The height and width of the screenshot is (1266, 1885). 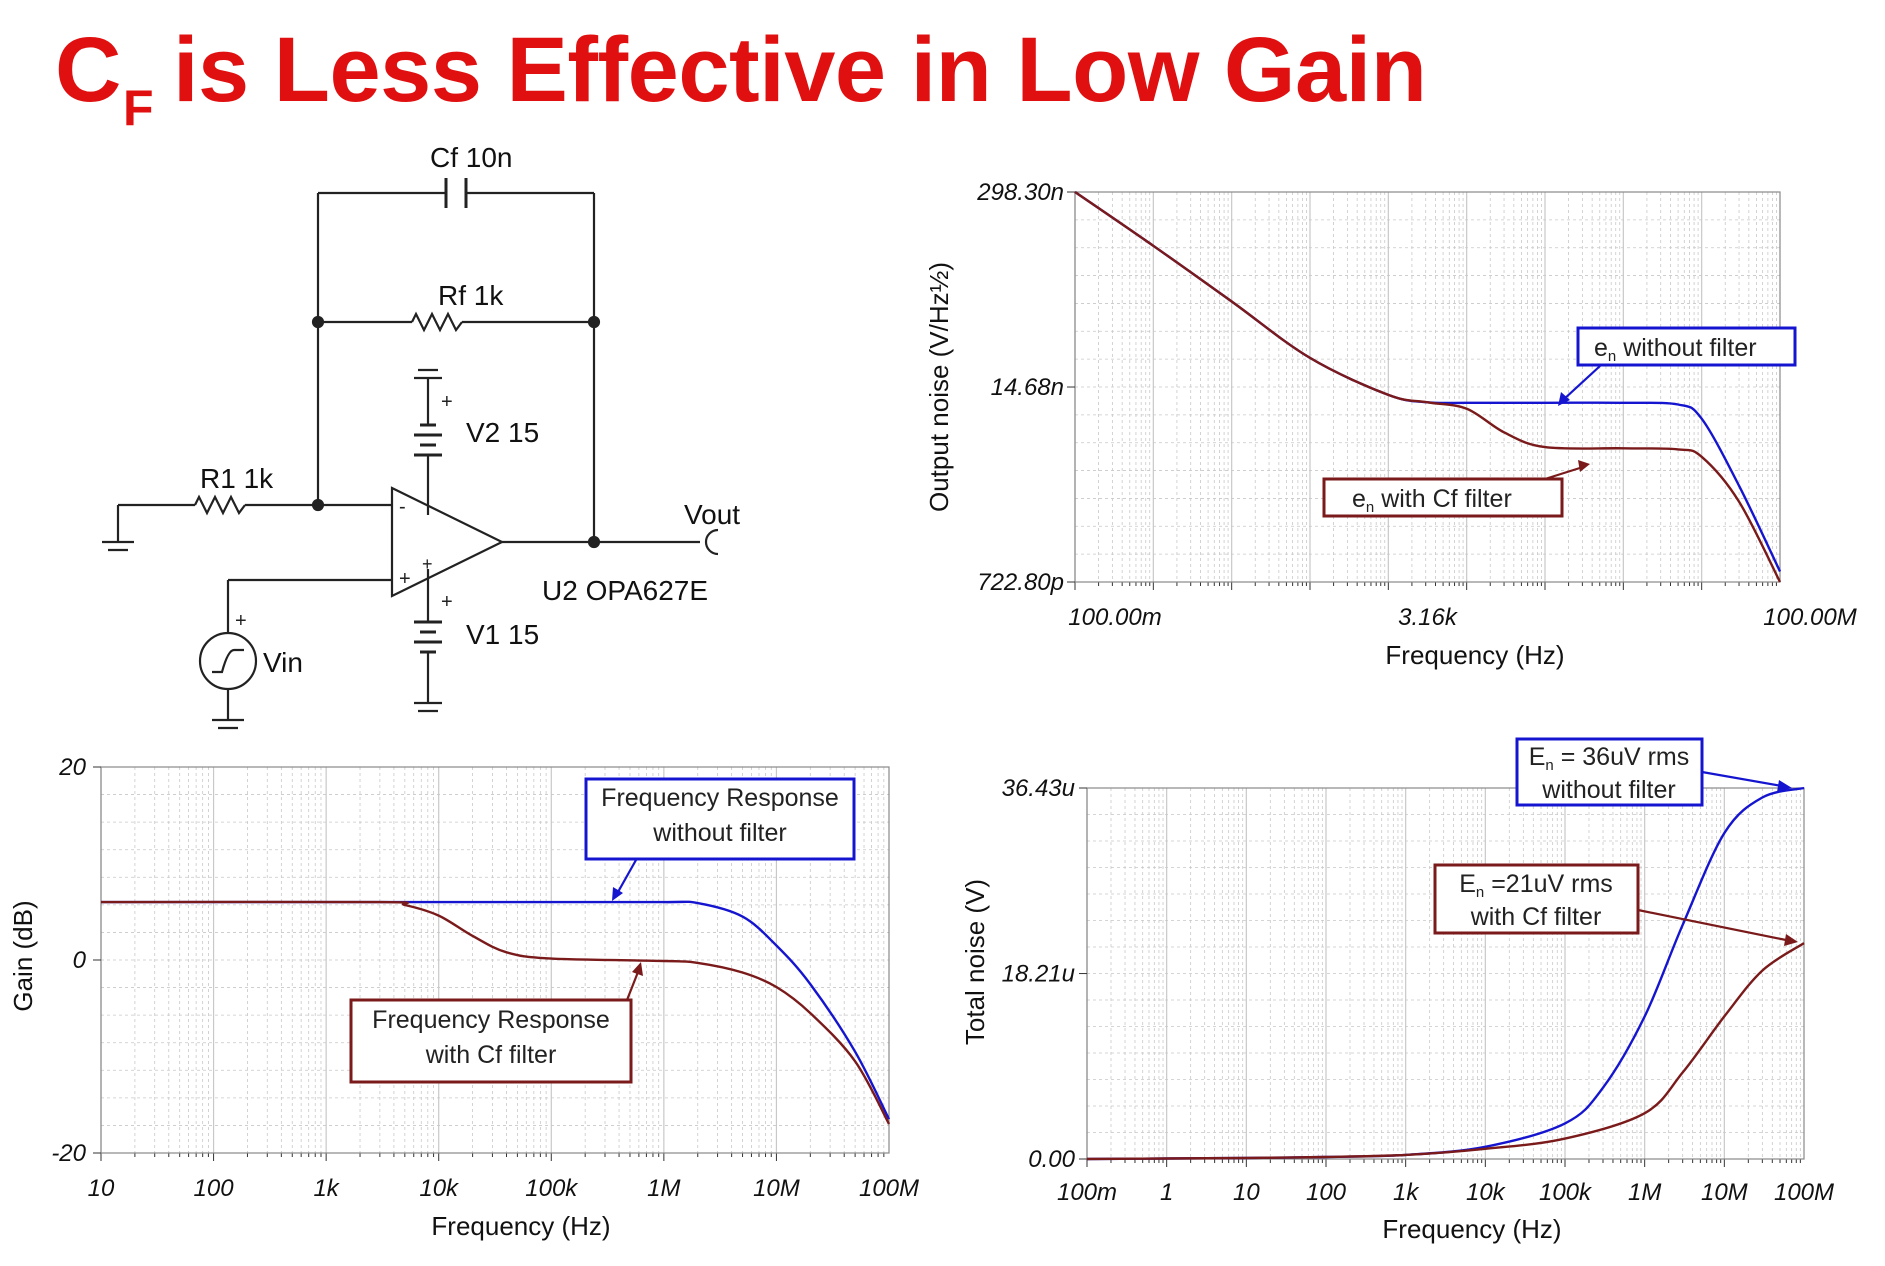 What do you see at coordinates (1608, 790) in the screenshot?
I see `annotation-etotal-without-line2: without filter` at bounding box center [1608, 790].